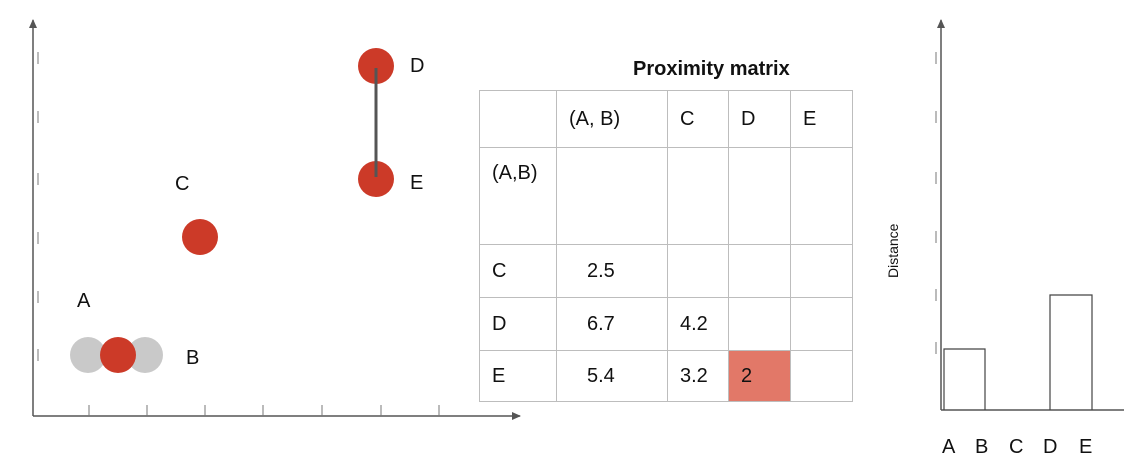  What do you see at coordinates (416, 183) in the screenshot?
I see `label-e: E` at bounding box center [416, 183].